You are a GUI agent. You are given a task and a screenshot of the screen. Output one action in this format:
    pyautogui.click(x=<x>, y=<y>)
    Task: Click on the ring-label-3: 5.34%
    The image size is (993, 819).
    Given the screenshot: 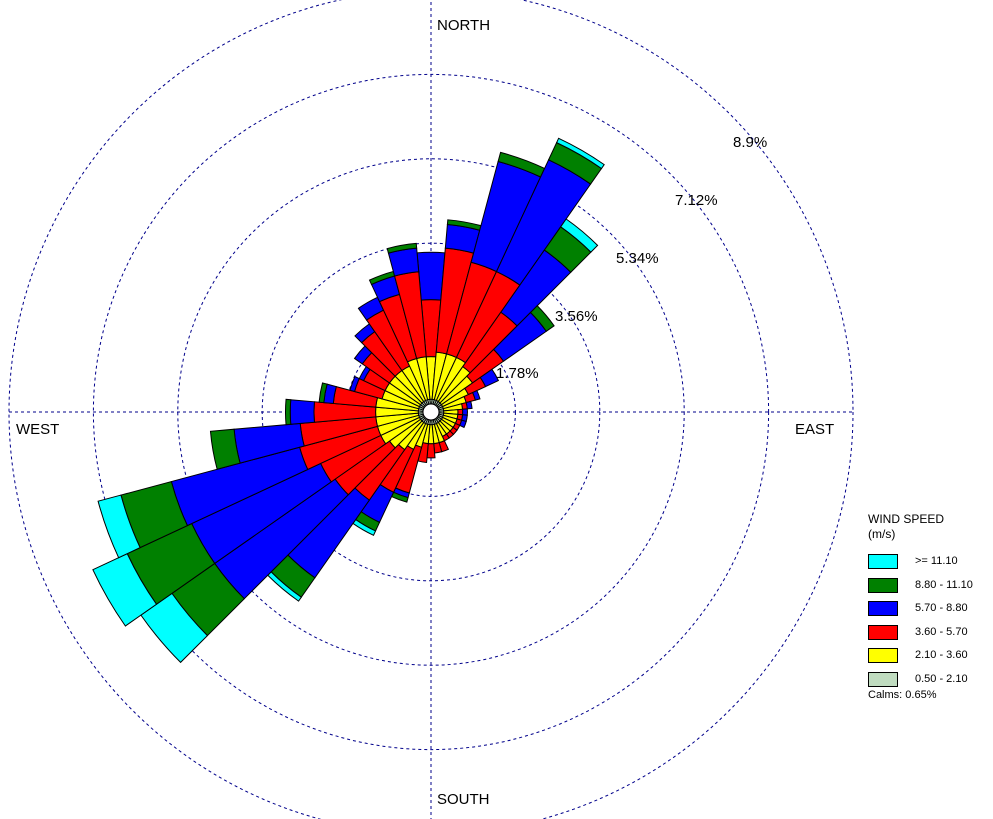 What is the action you would take?
    pyautogui.click(x=637, y=258)
    